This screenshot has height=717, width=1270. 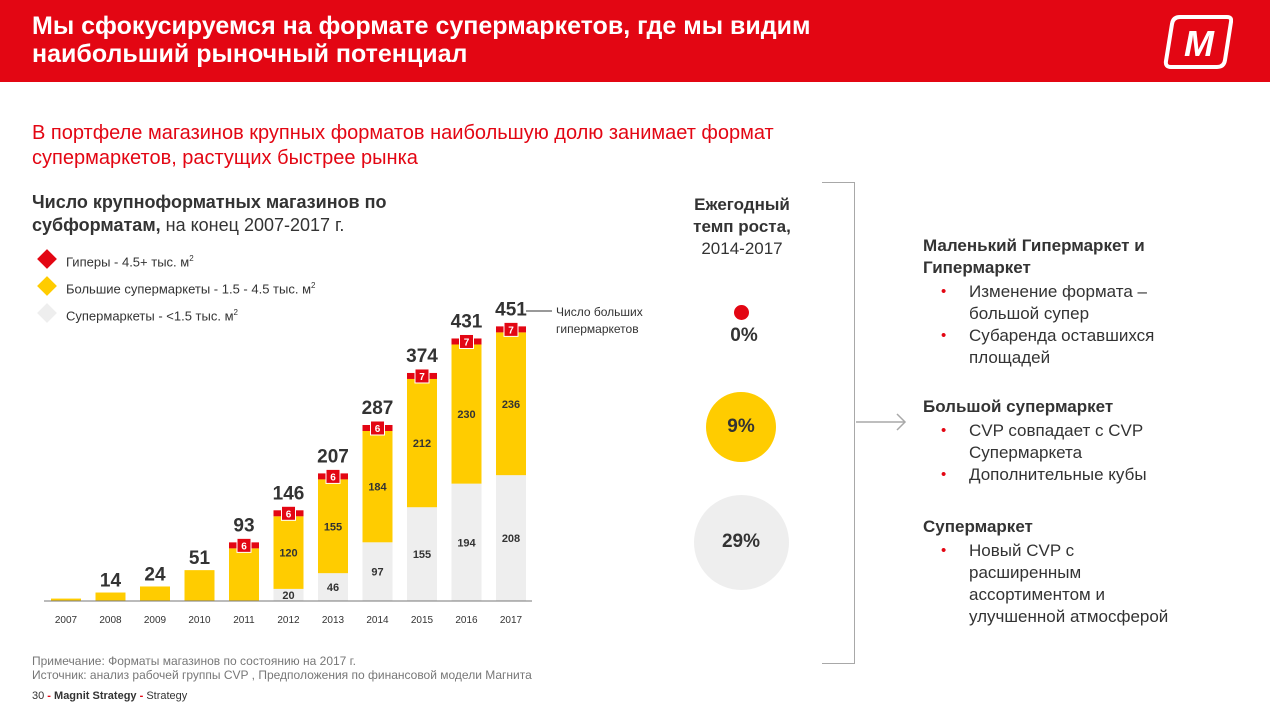 What do you see at coordinates (1069, 616) in the screenshot?
I see `bullet-text-line: улучшенной атмосферой` at bounding box center [1069, 616].